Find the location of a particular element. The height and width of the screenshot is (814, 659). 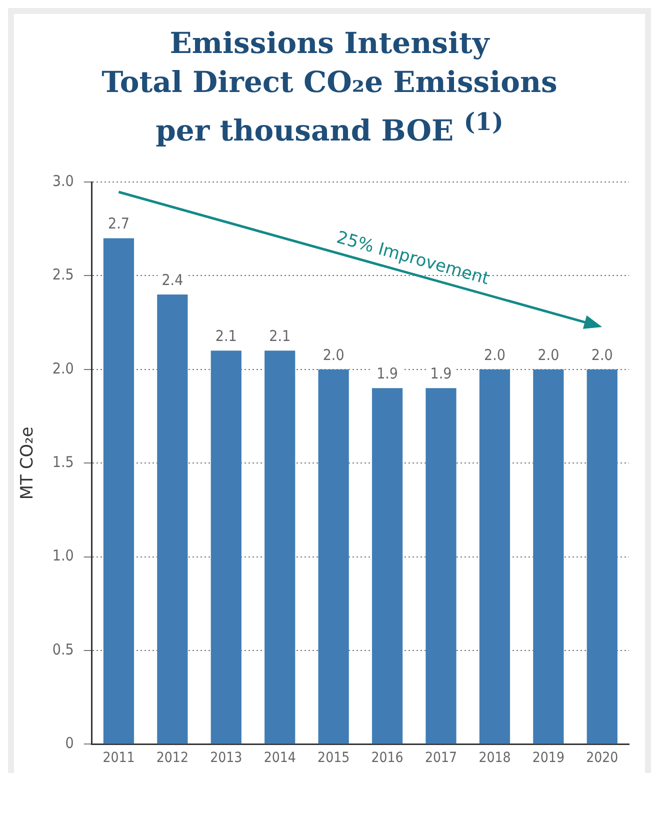

data-label: 2.4 is located at coordinates (173, 279).